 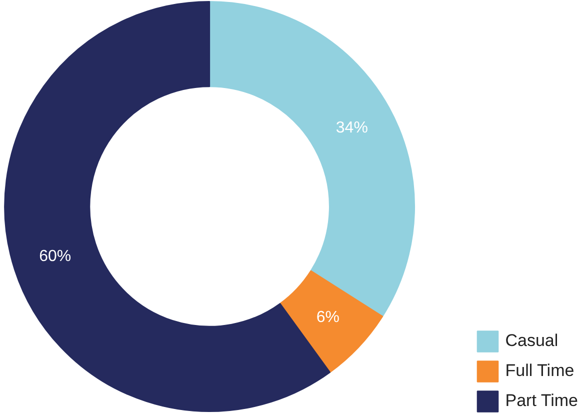 I want to click on legend-label: Casual, so click(x=531, y=341).